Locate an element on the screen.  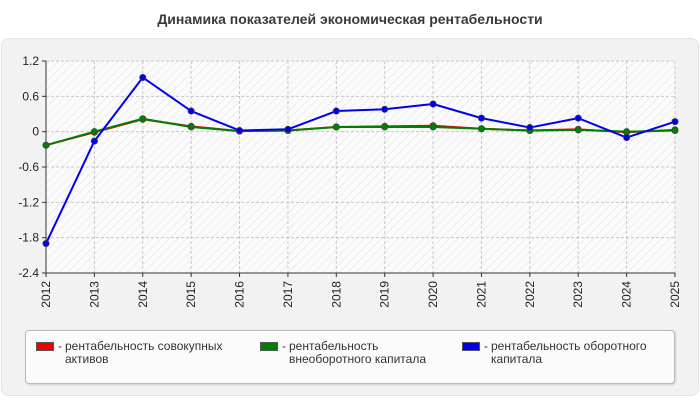
legend-swatch-red is located at coordinates (45, 346).